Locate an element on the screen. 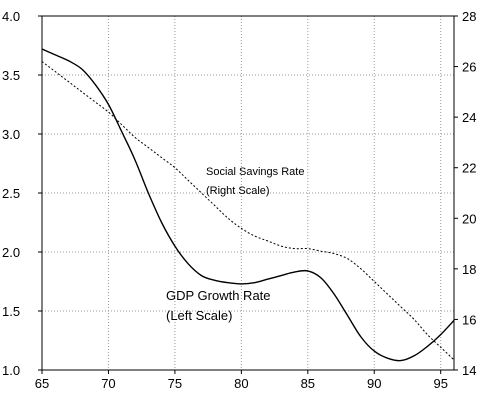 The image size is (485, 402). x-tick-label: 65 is located at coordinates (42, 383).